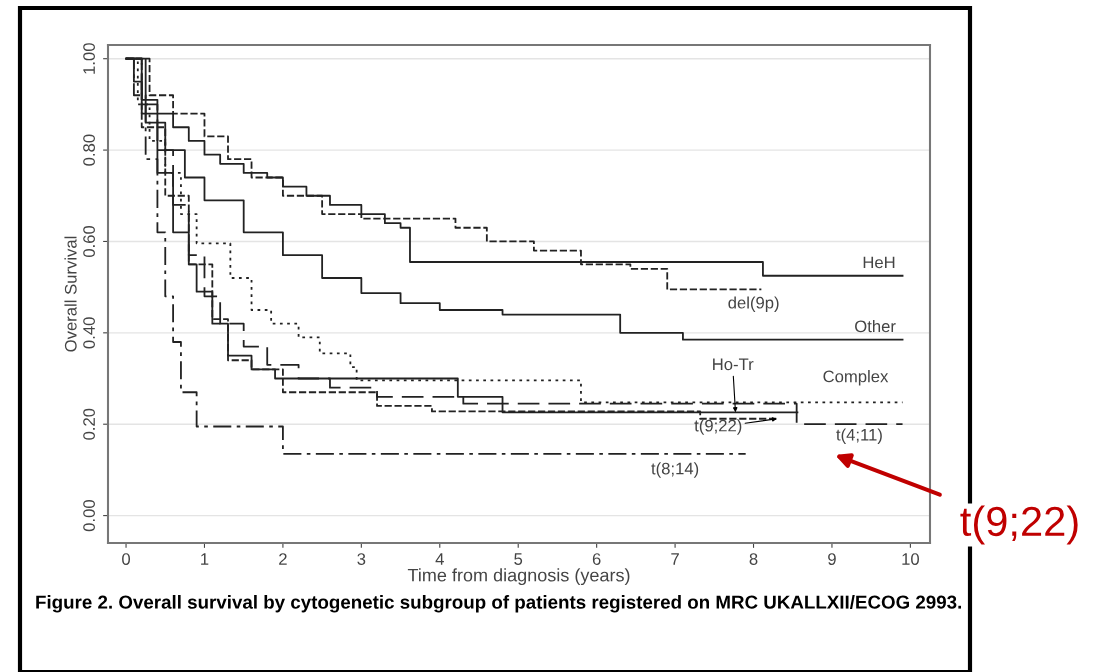 This screenshot has width=1107, height=672. I want to click on annotation: t(9;22), so click(718, 427).